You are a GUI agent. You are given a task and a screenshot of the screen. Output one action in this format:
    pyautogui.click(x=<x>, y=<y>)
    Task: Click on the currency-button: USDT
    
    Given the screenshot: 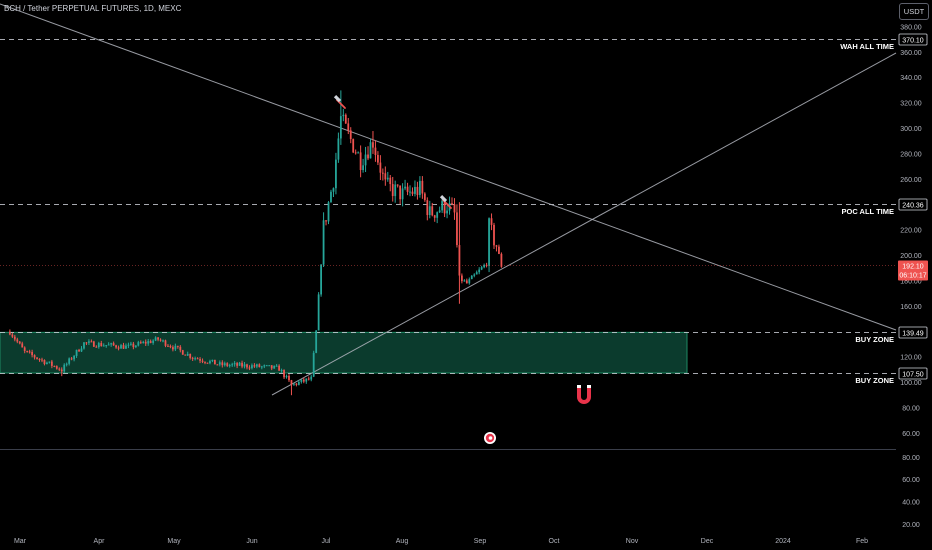 What is the action you would take?
    pyautogui.click(x=914, y=11)
    